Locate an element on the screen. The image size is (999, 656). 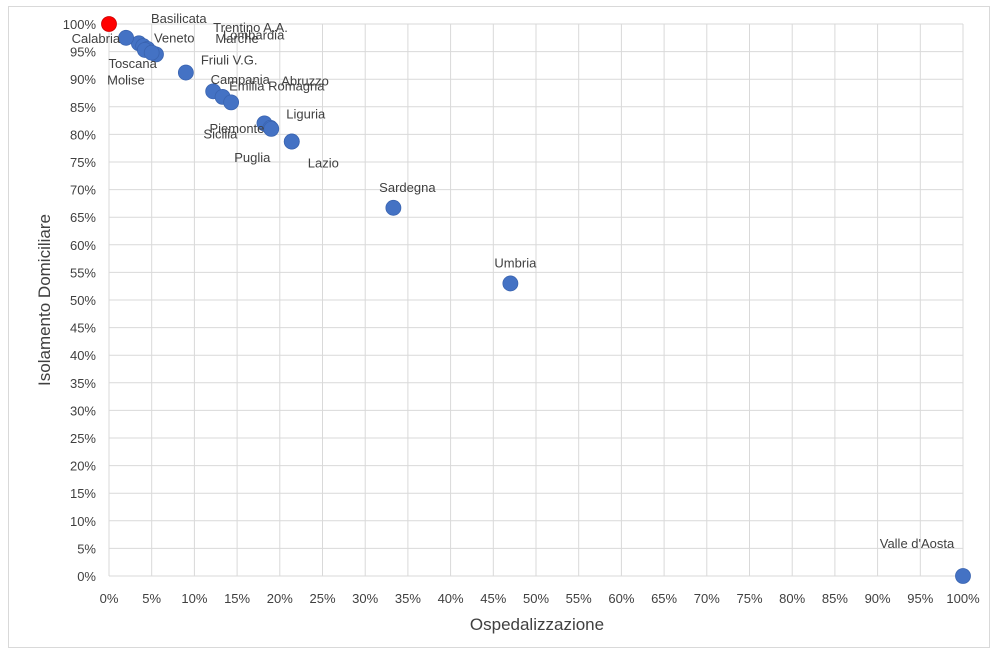
y-tick-label: 75% is located at coordinates (83, 162).